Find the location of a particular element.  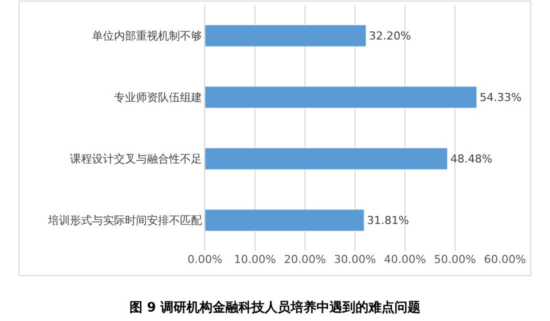

x-tick-label: 60.00% is located at coordinates (505, 259).